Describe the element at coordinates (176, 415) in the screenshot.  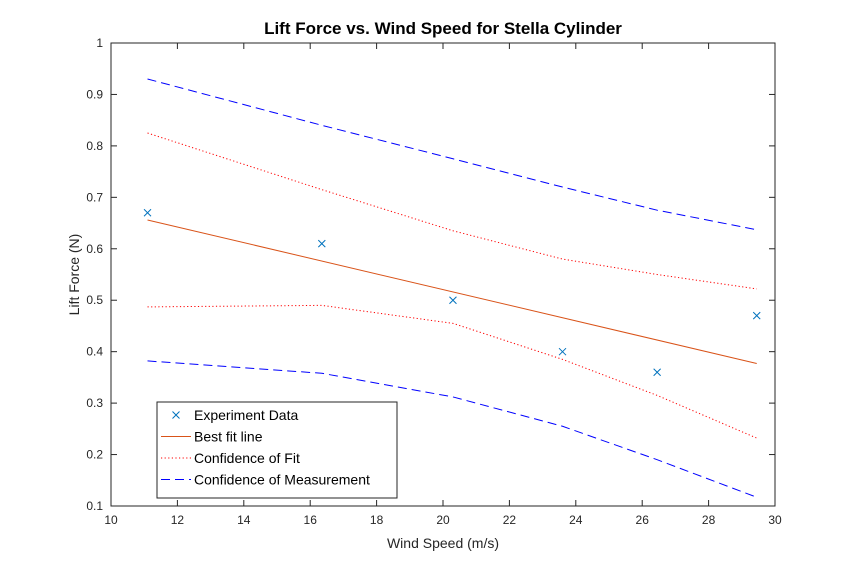
I see `legend-marker` at that location.